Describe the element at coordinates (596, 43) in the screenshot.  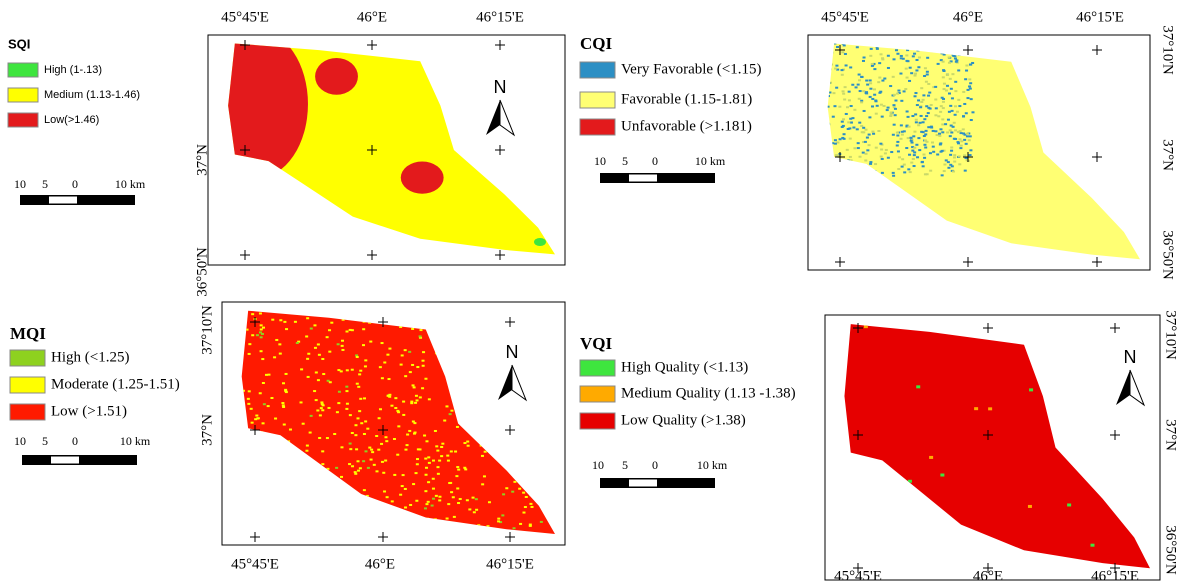
I see `legend-title: CQI` at that location.